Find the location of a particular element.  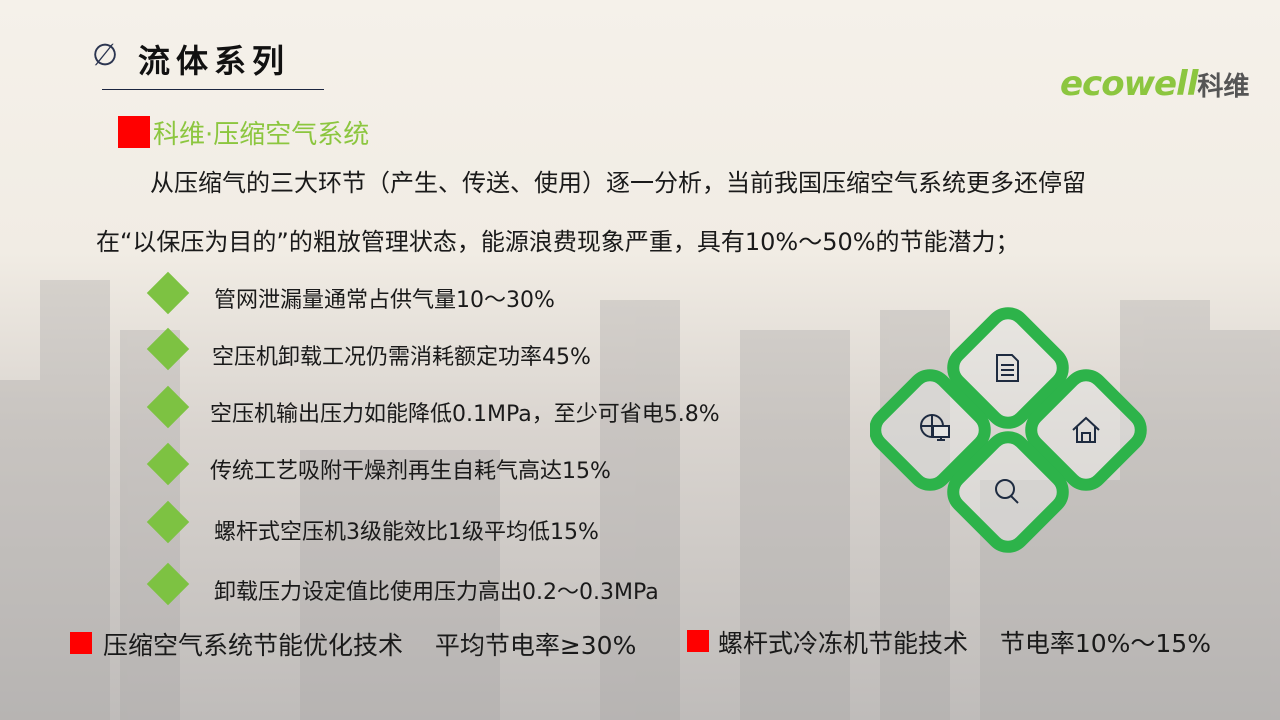

bullet-item: 管网泄漏量通常占供气量10～30% is located at coordinates (384, 300).